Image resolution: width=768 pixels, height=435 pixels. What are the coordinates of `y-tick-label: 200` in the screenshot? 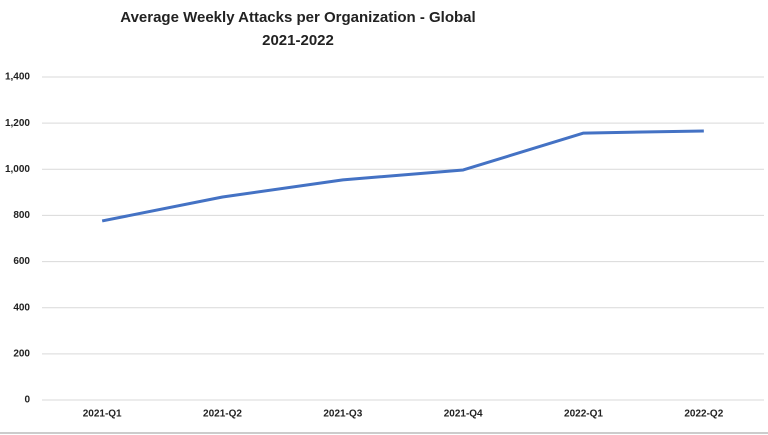 It's located at (21, 353).